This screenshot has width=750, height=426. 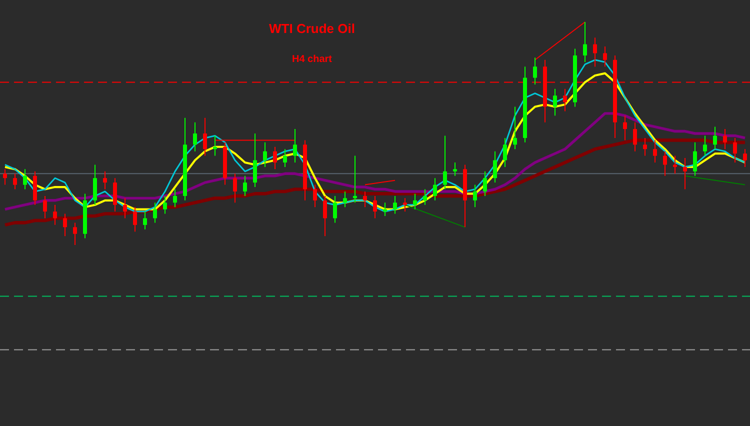 What do you see at coordinates (312, 28) in the screenshot?
I see `chart-title: WTI Crude Oil` at bounding box center [312, 28].